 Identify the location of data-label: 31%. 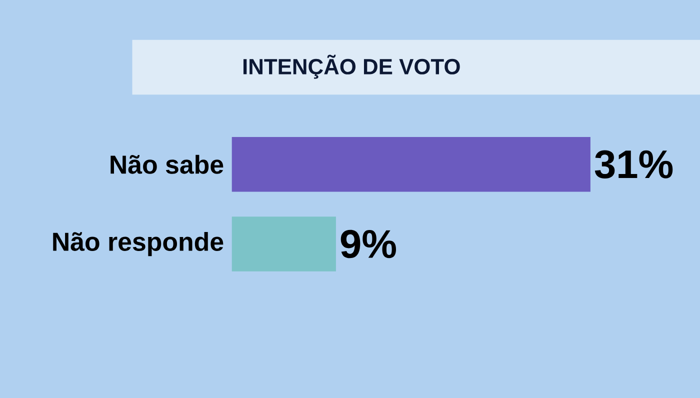
(633, 164).